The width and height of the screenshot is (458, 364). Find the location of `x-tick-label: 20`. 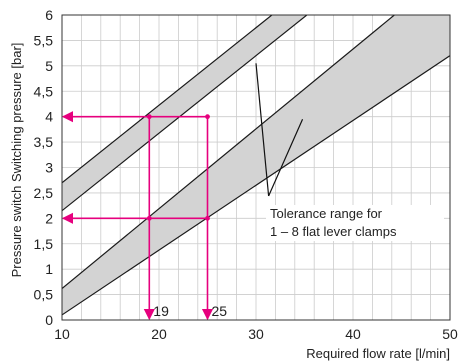

x-tick-label: 20 is located at coordinates (159, 334).